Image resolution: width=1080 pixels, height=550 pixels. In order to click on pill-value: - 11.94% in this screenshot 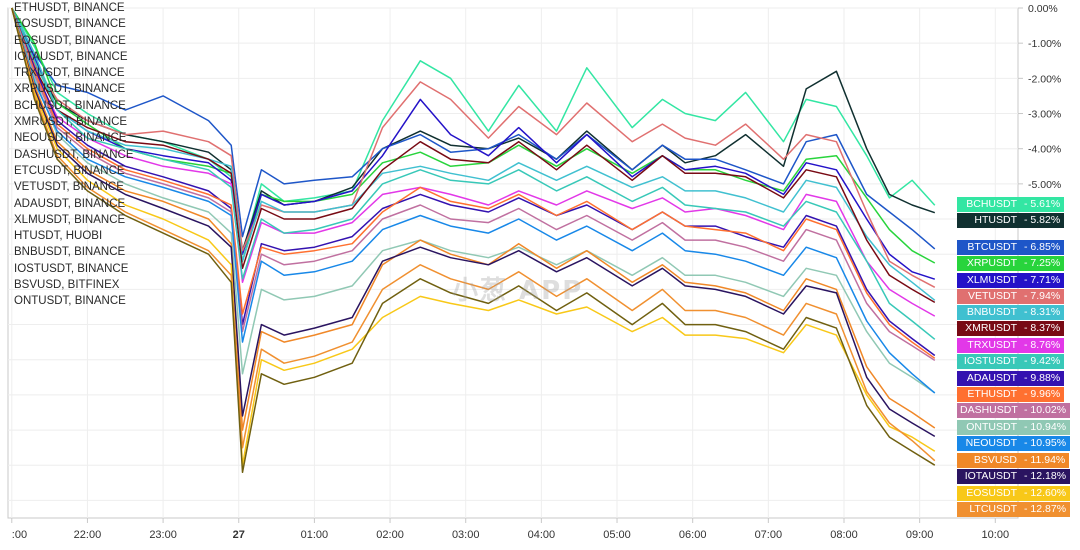, I will do `click(1045, 460)`.